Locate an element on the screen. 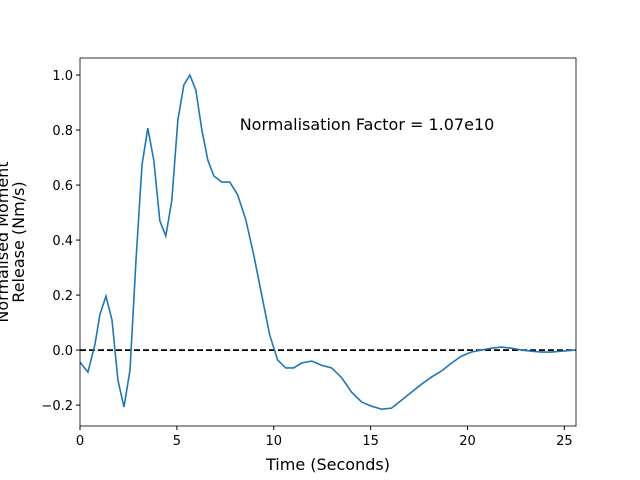 The height and width of the screenshot is (480, 640). y-tick-label: −0.2 is located at coordinates (57, 406).